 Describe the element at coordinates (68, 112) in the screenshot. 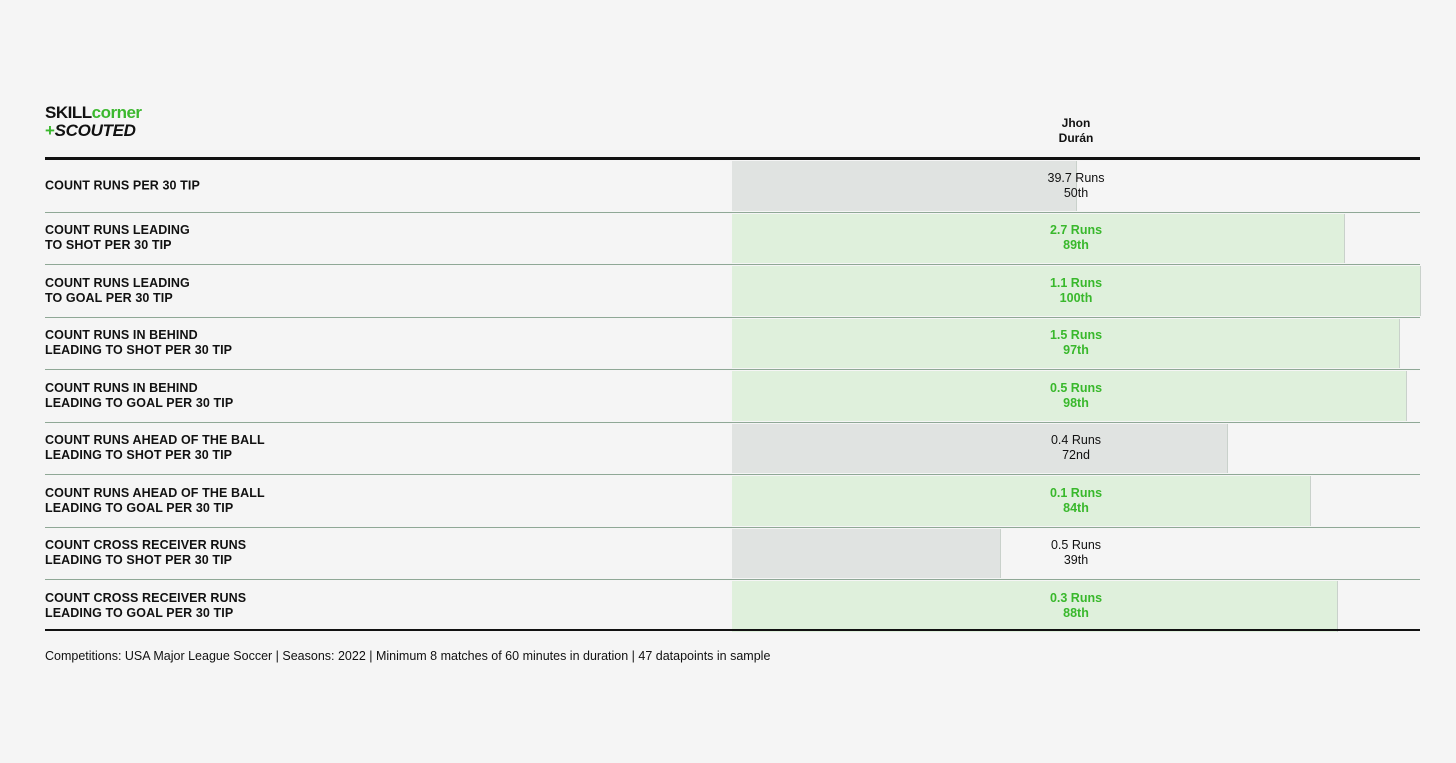

I see `logo-text-skill: SKILL` at that location.